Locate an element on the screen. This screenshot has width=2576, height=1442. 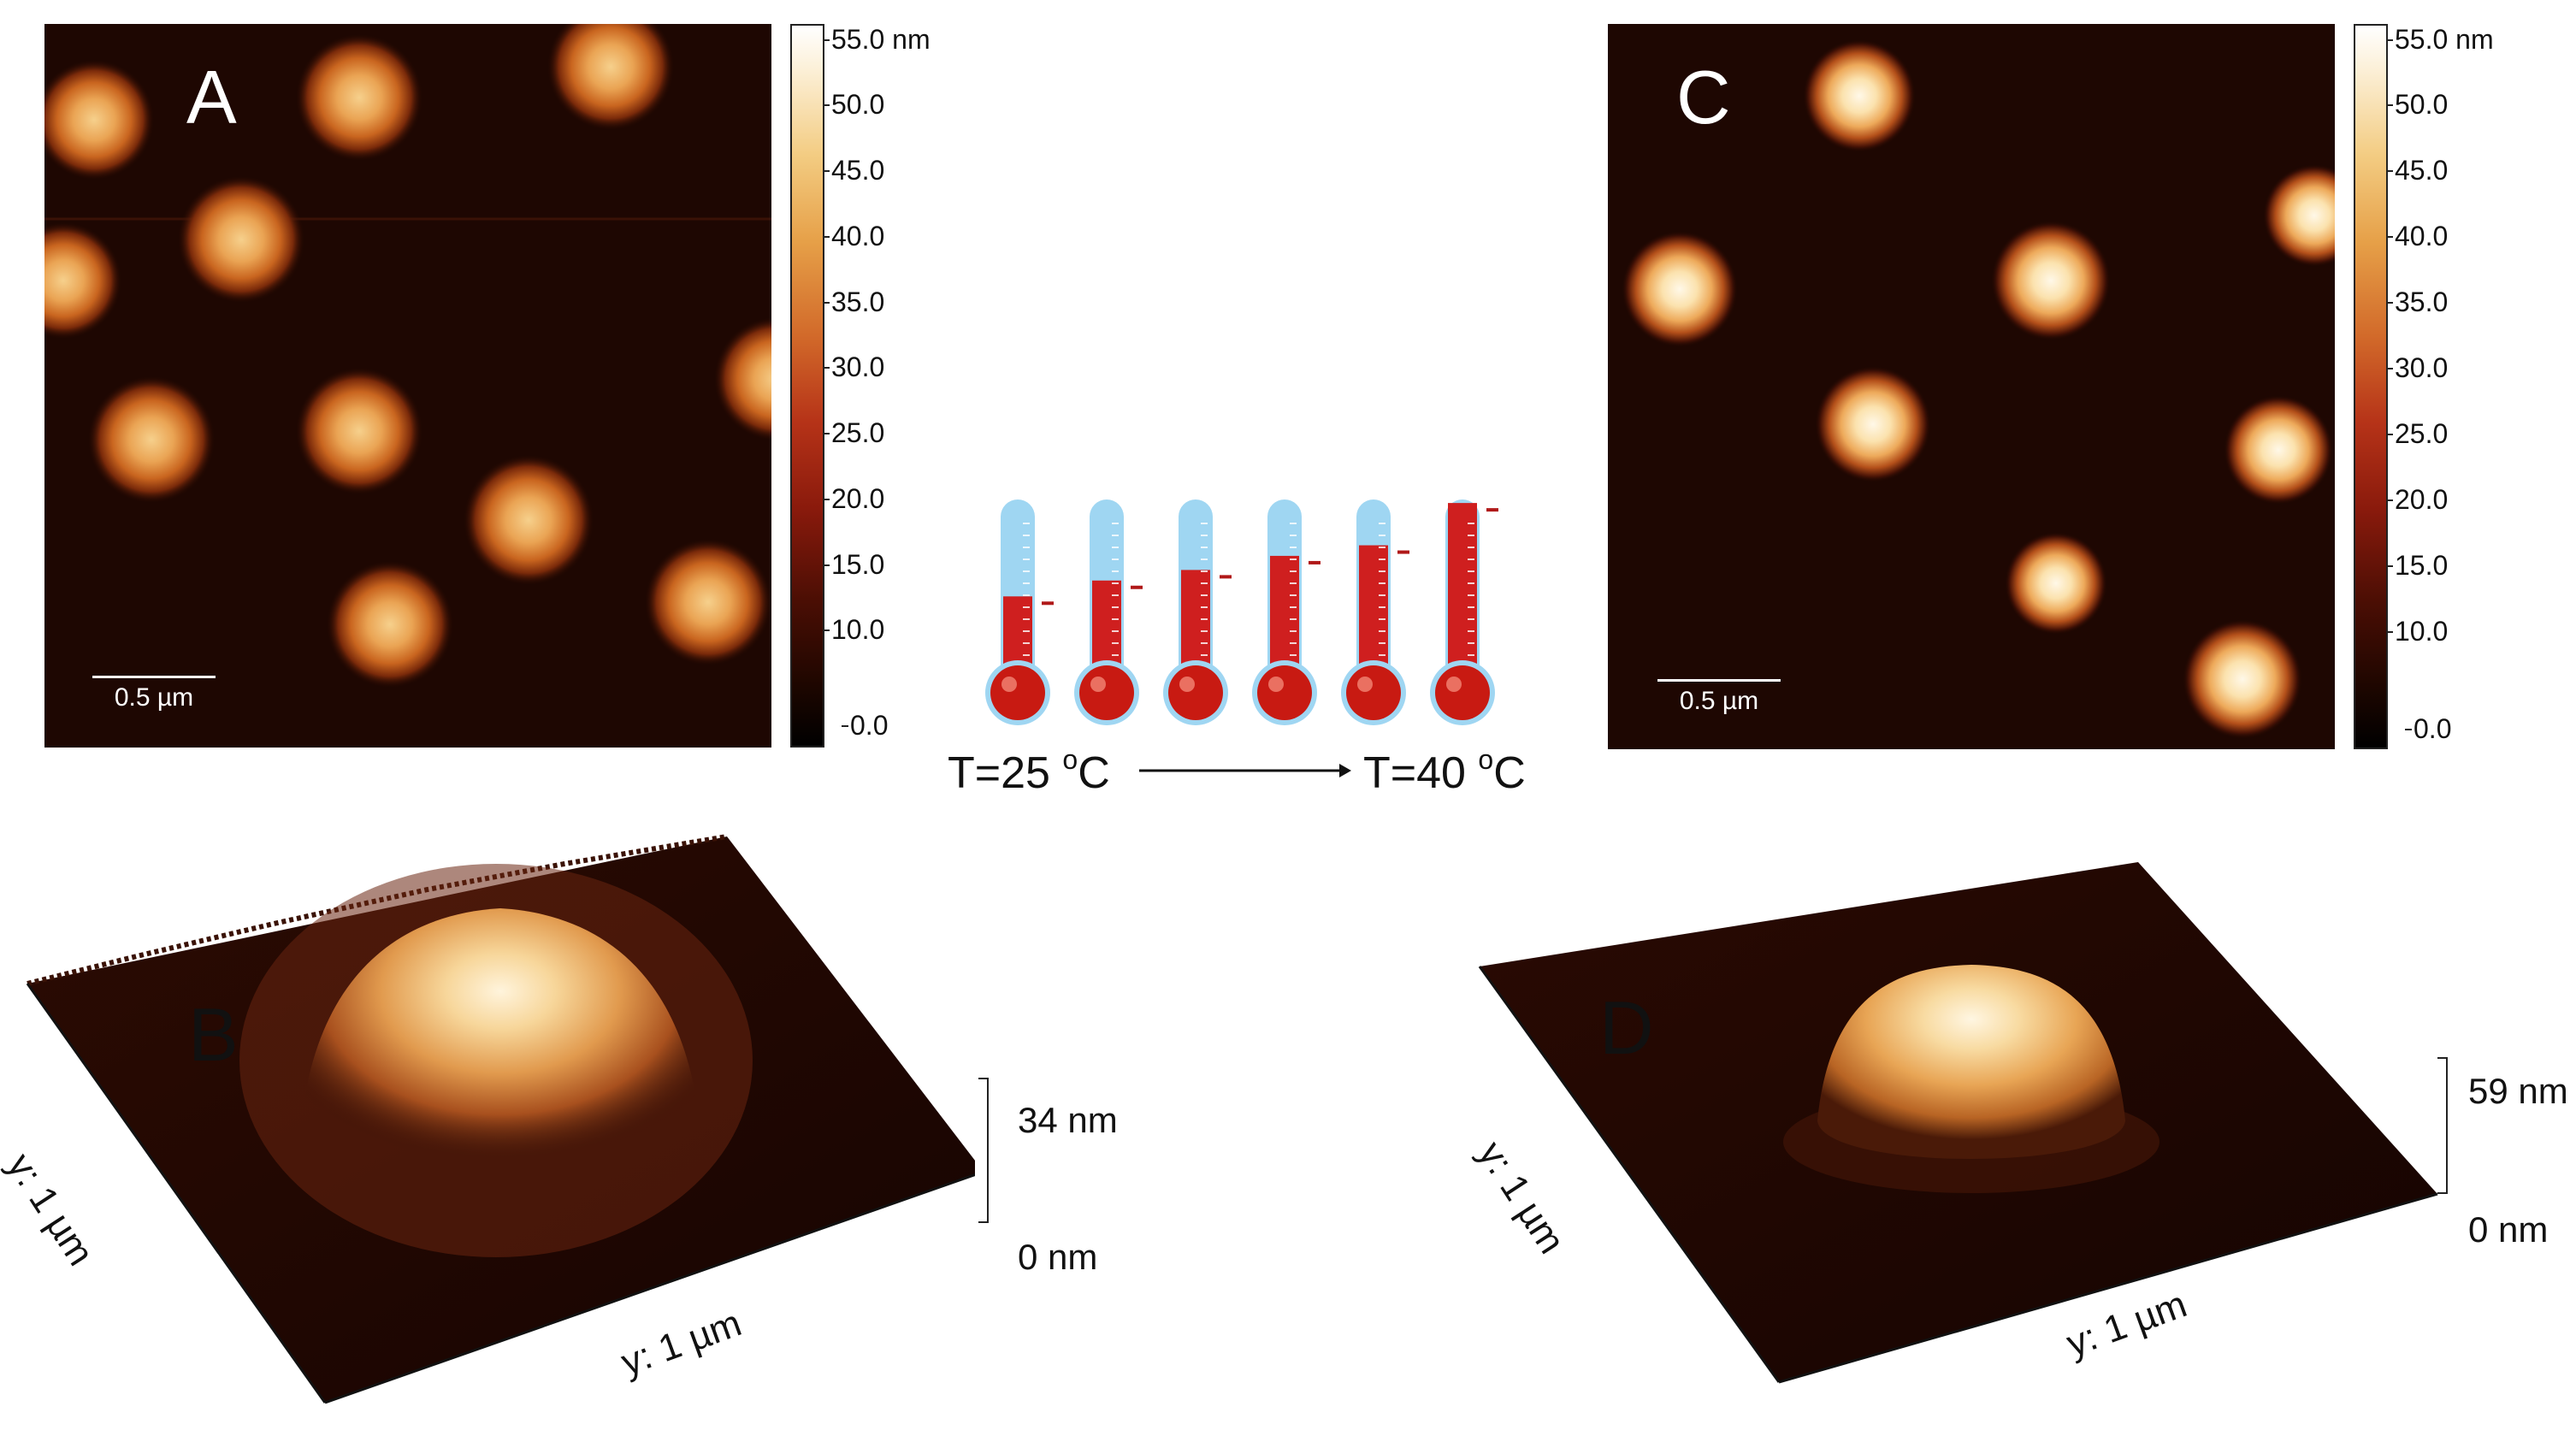
afm-image-a-canvas is located at coordinates (407, 386).